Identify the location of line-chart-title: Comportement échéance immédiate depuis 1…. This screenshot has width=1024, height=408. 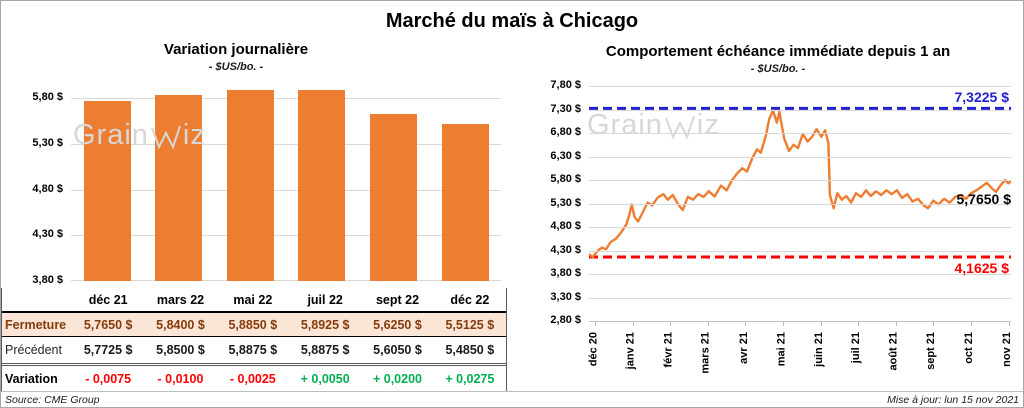
(778, 51).